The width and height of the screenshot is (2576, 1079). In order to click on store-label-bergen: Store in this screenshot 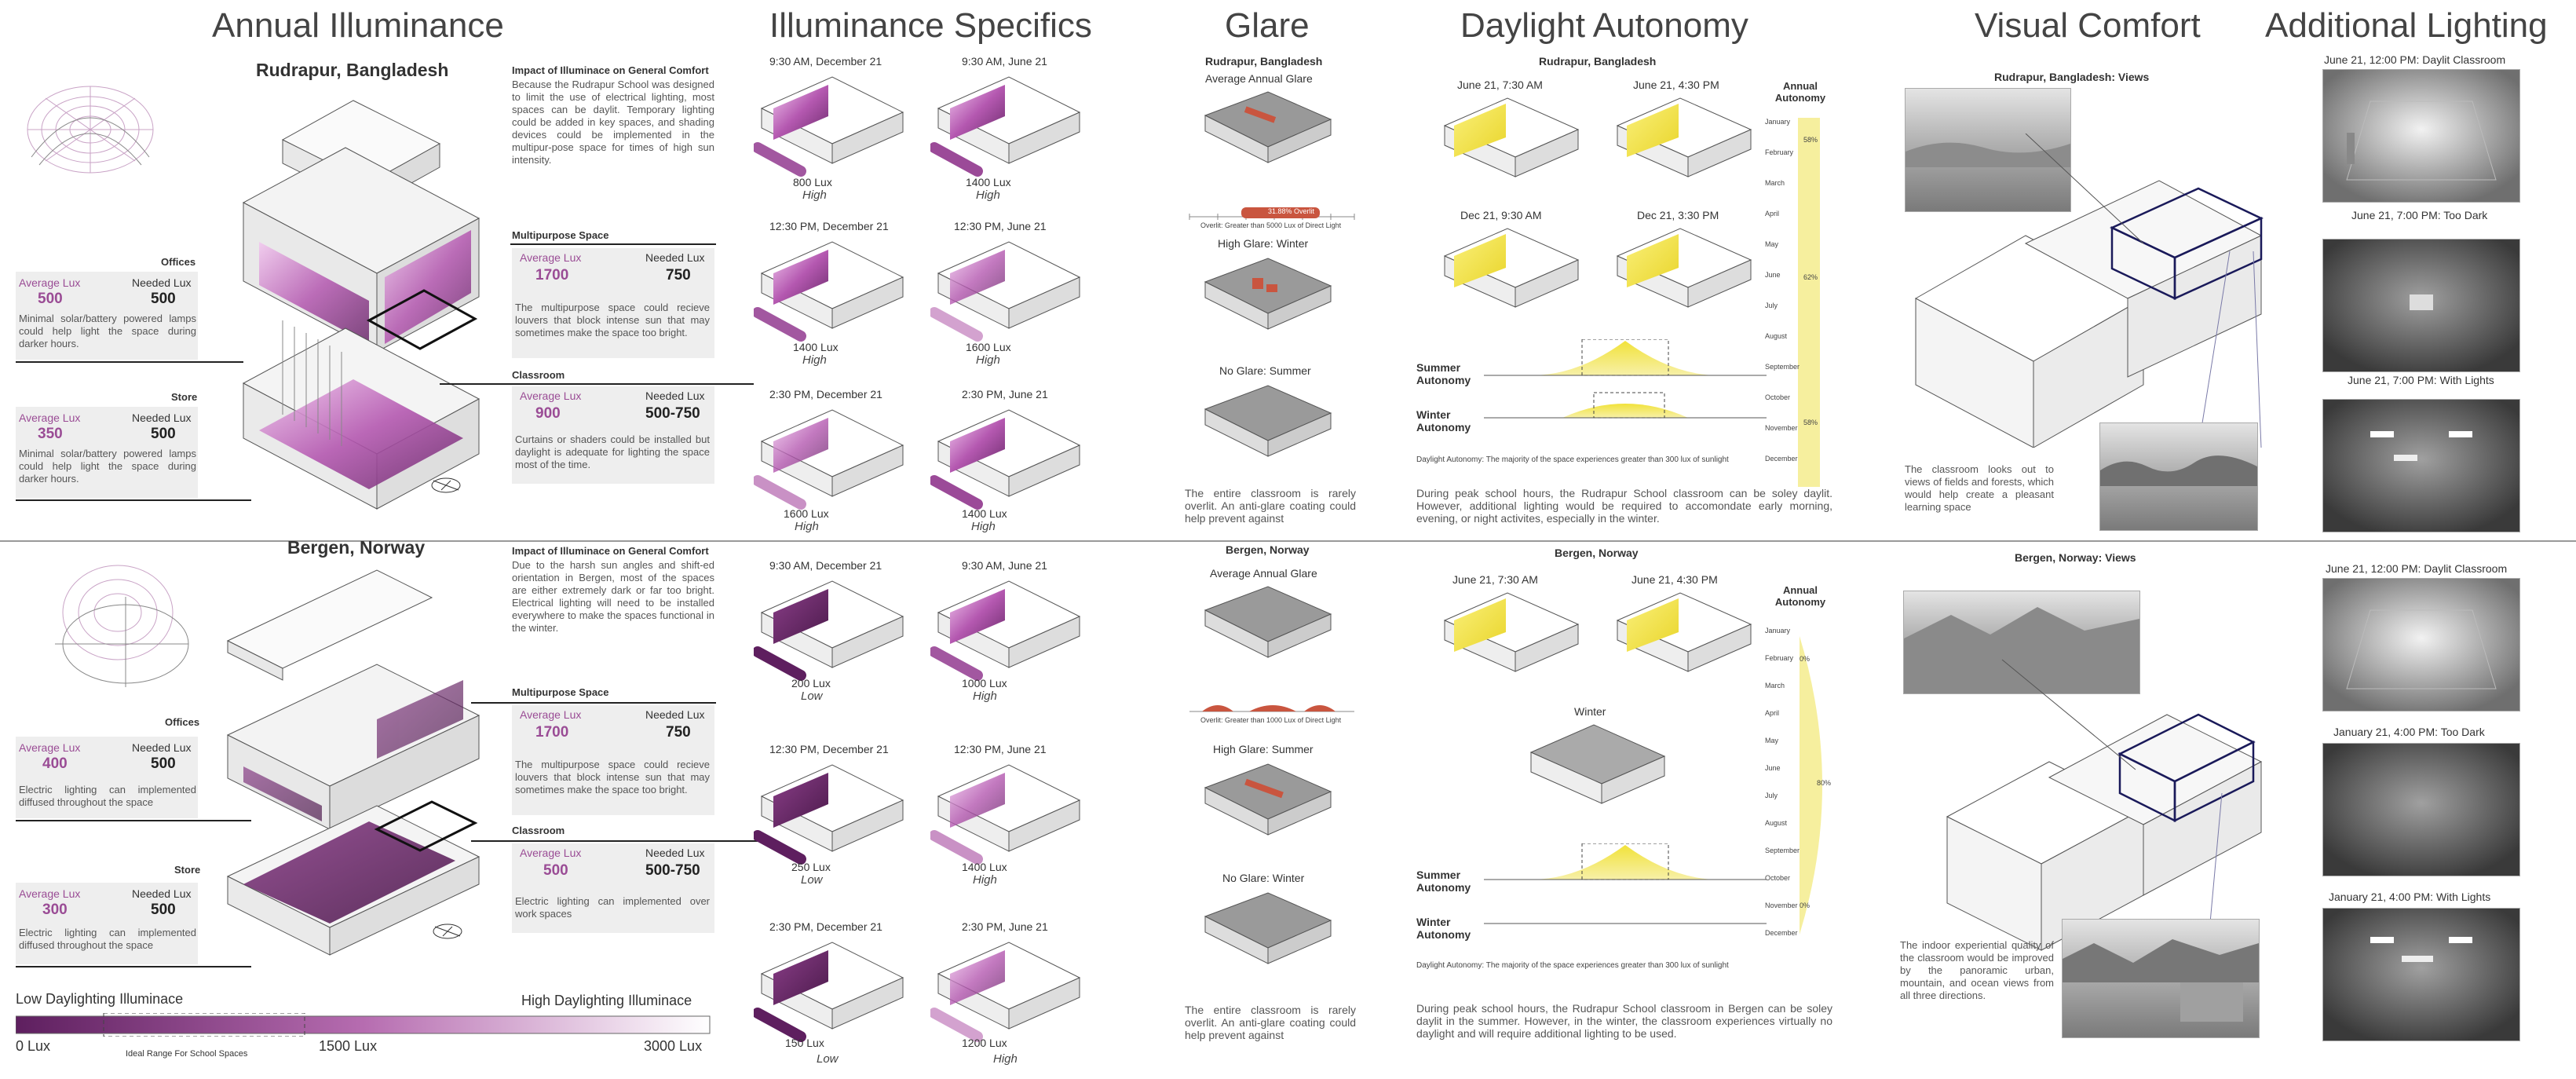, I will do `click(187, 870)`.